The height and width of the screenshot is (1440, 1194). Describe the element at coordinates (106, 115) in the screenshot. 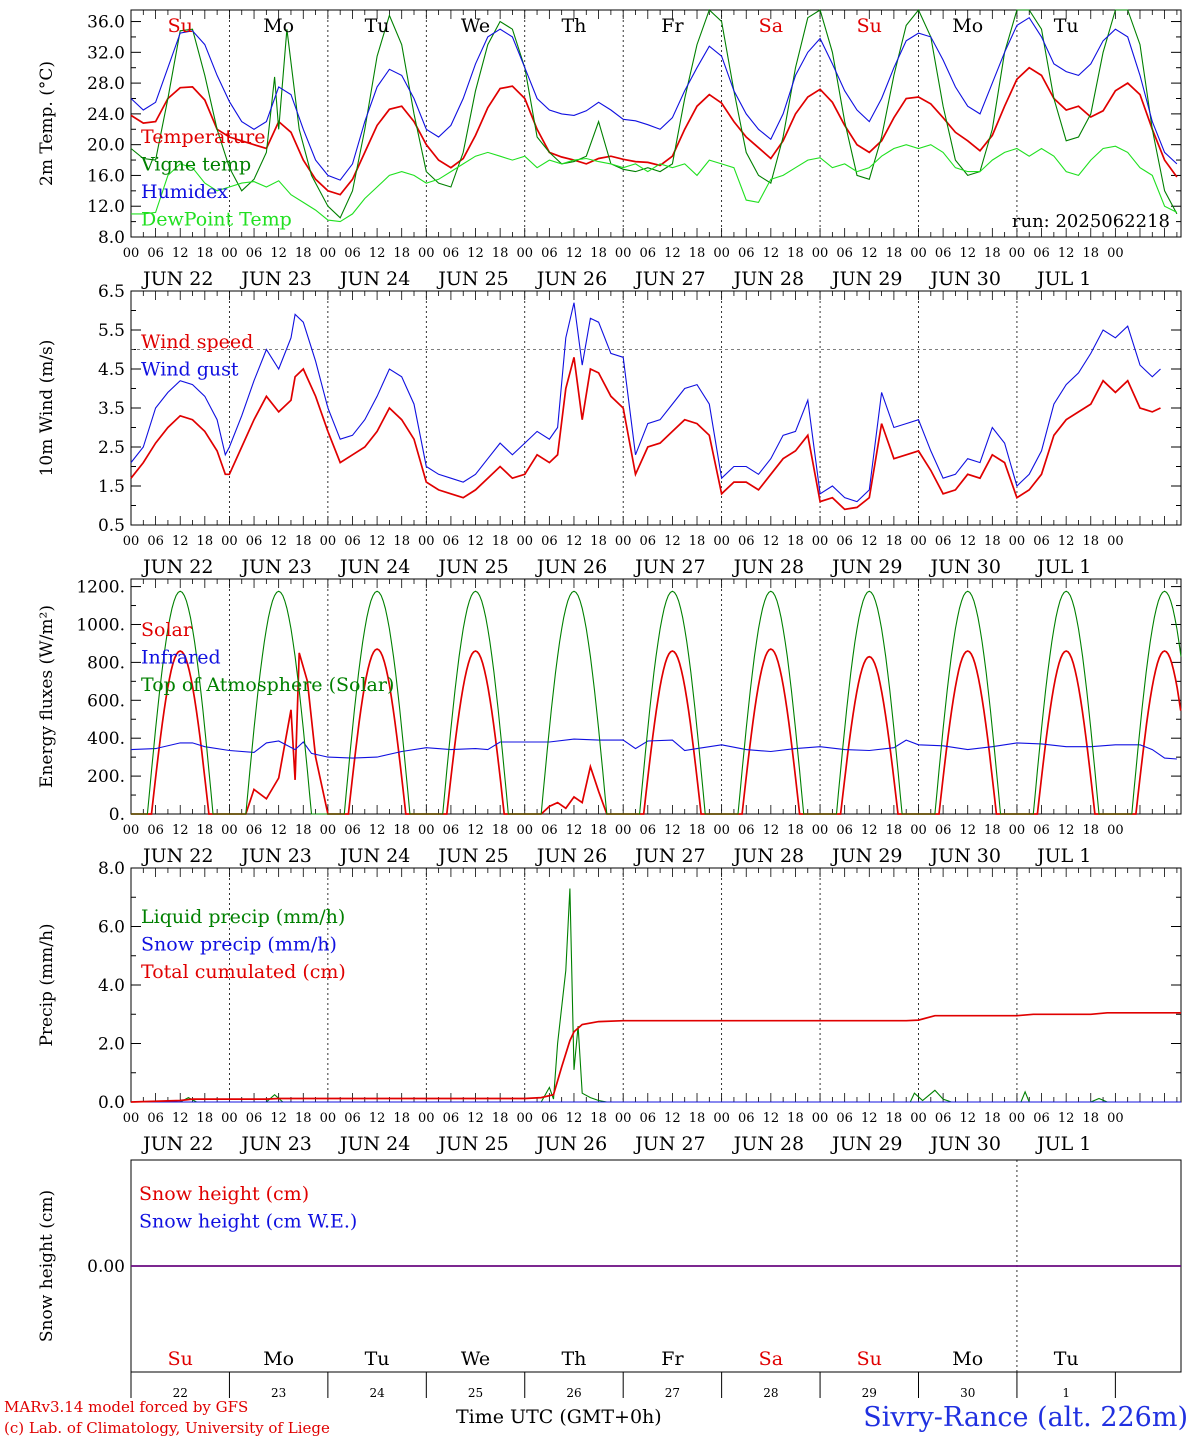

I see `y-tick-label: 24.0` at that location.